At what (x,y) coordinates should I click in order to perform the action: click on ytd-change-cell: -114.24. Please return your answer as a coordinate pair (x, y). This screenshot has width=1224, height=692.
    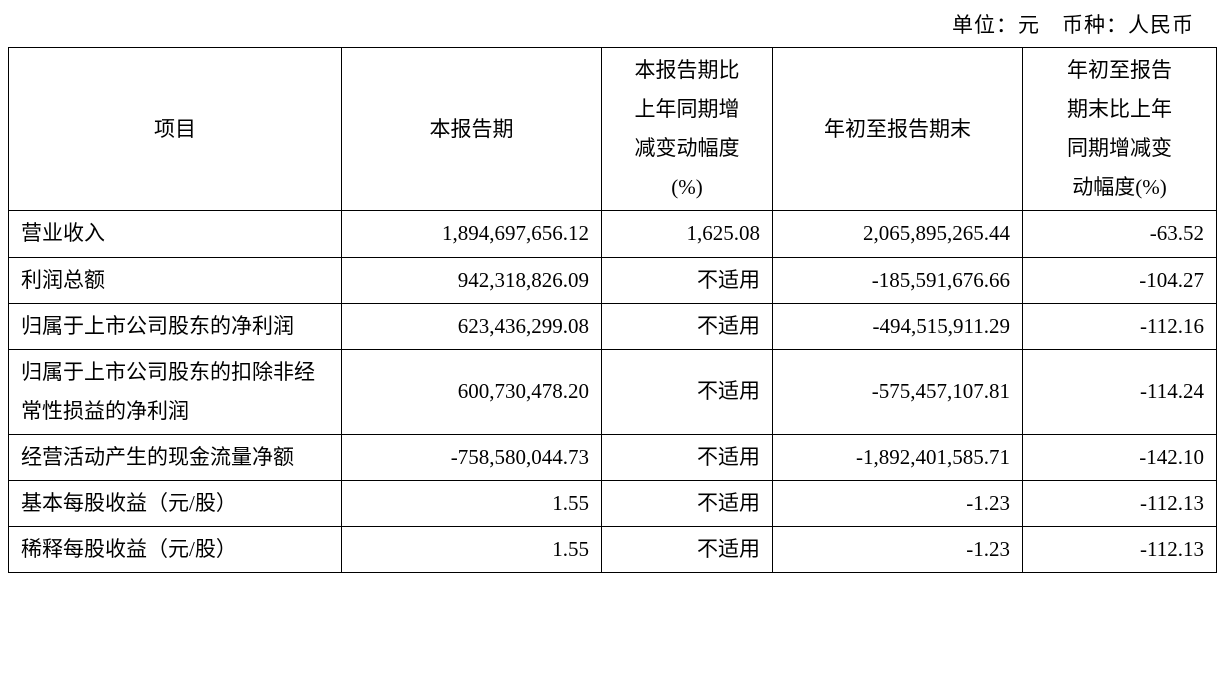
    Looking at the image, I should click on (1119, 391).